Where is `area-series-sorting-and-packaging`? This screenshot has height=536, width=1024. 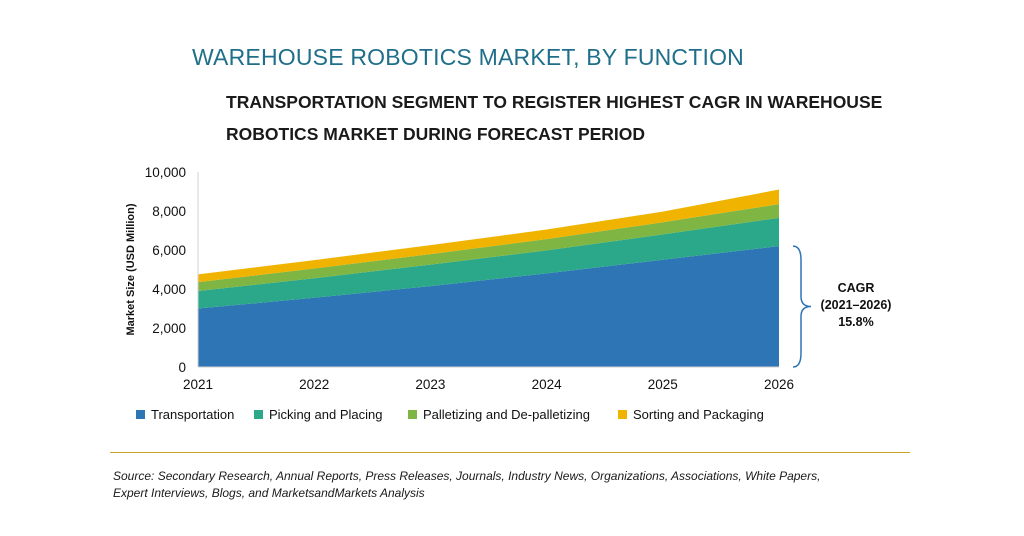 area-series-sorting-and-packaging is located at coordinates (488, 236).